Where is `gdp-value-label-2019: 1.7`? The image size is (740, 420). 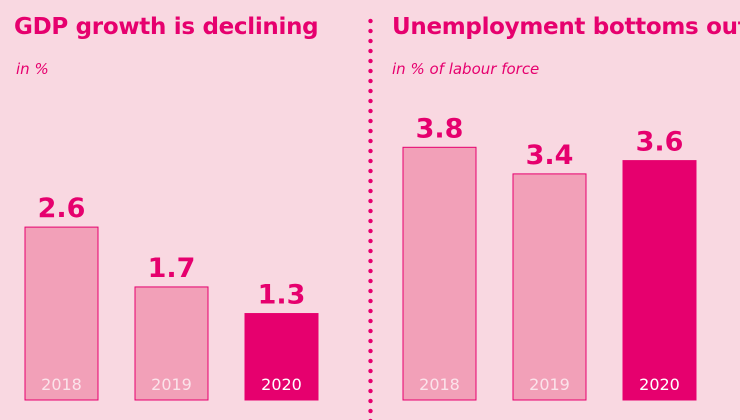 gdp-value-label-2019: 1.7 is located at coordinates (172, 268).